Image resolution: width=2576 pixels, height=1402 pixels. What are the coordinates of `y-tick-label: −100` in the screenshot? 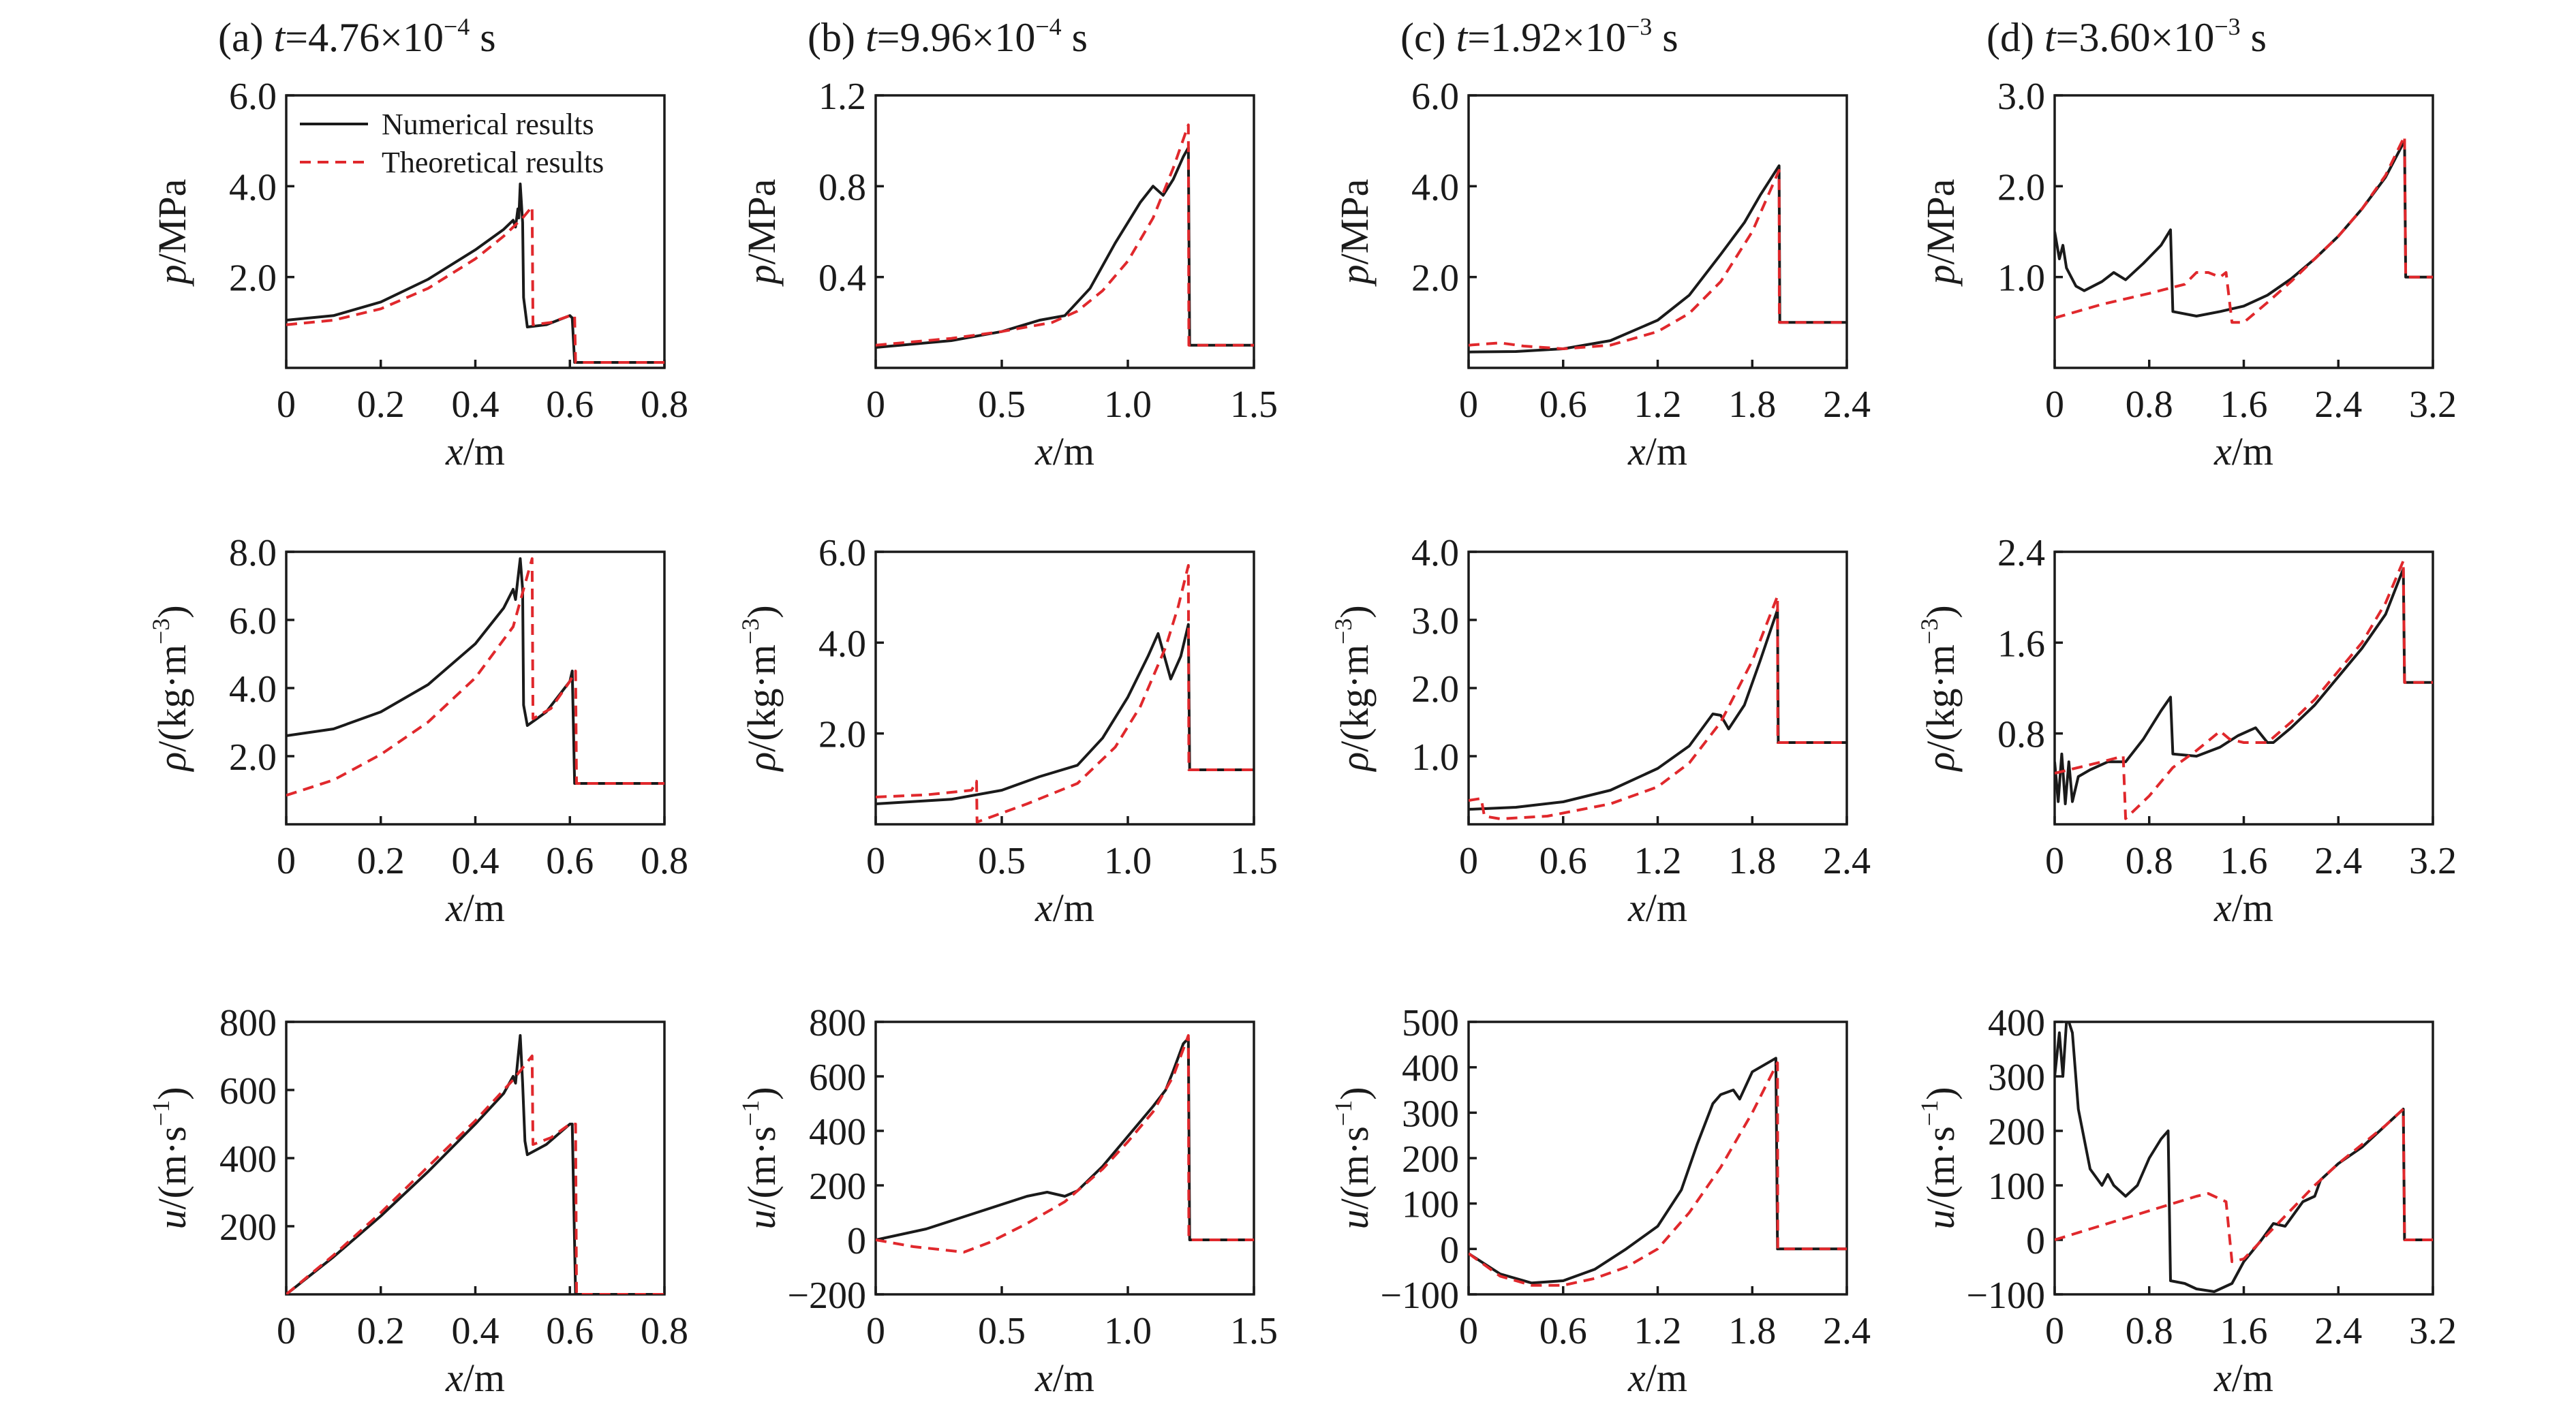 It's located at (1420, 1296).